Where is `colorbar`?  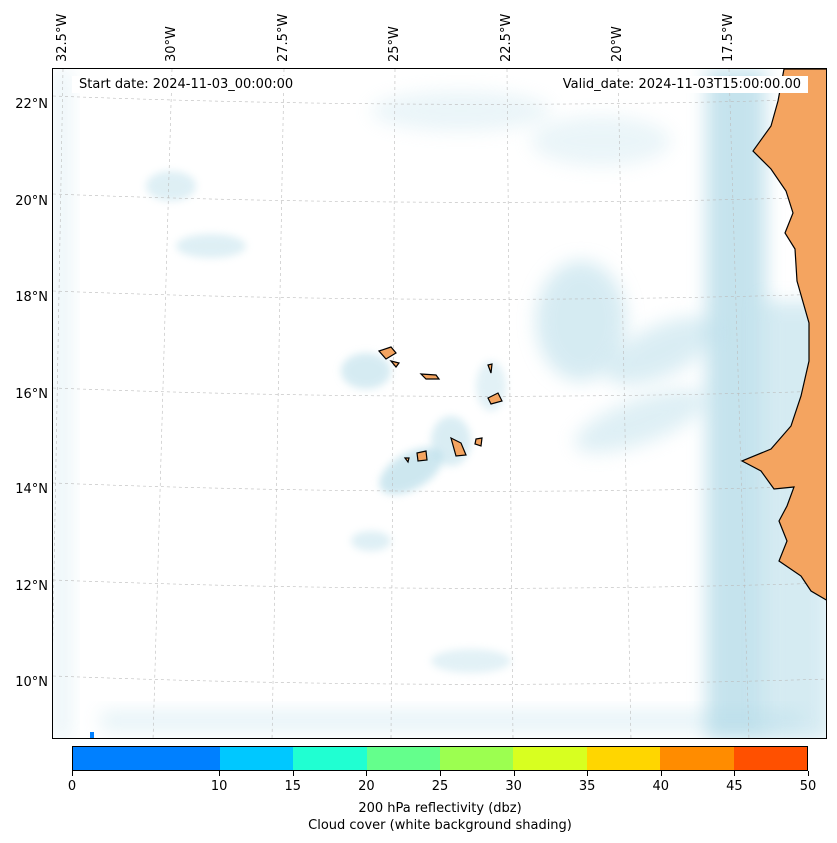 colorbar is located at coordinates (440, 758).